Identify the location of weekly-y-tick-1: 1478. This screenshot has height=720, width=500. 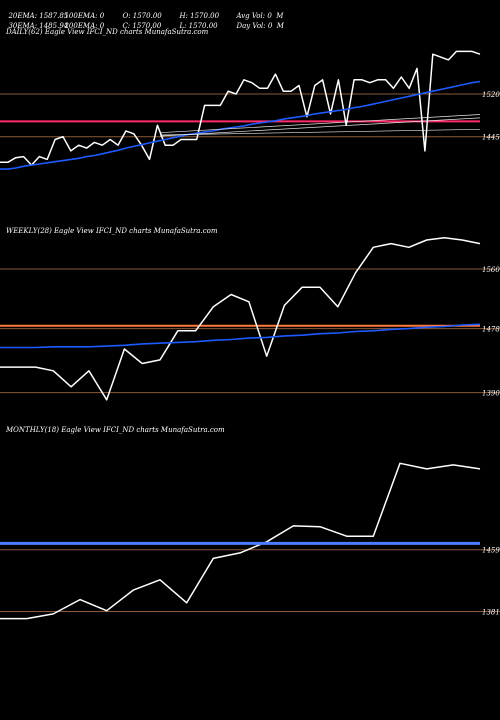
(491, 330).